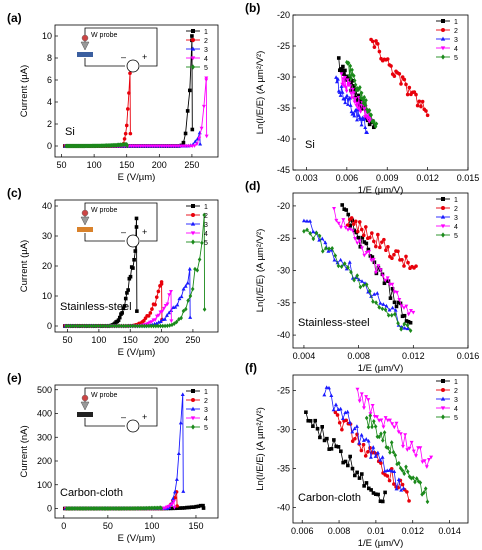 The width and height of the screenshot is (482, 550). What do you see at coordinates (49, 509) in the screenshot?
I see `y-tick-label: 0` at bounding box center [49, 509].